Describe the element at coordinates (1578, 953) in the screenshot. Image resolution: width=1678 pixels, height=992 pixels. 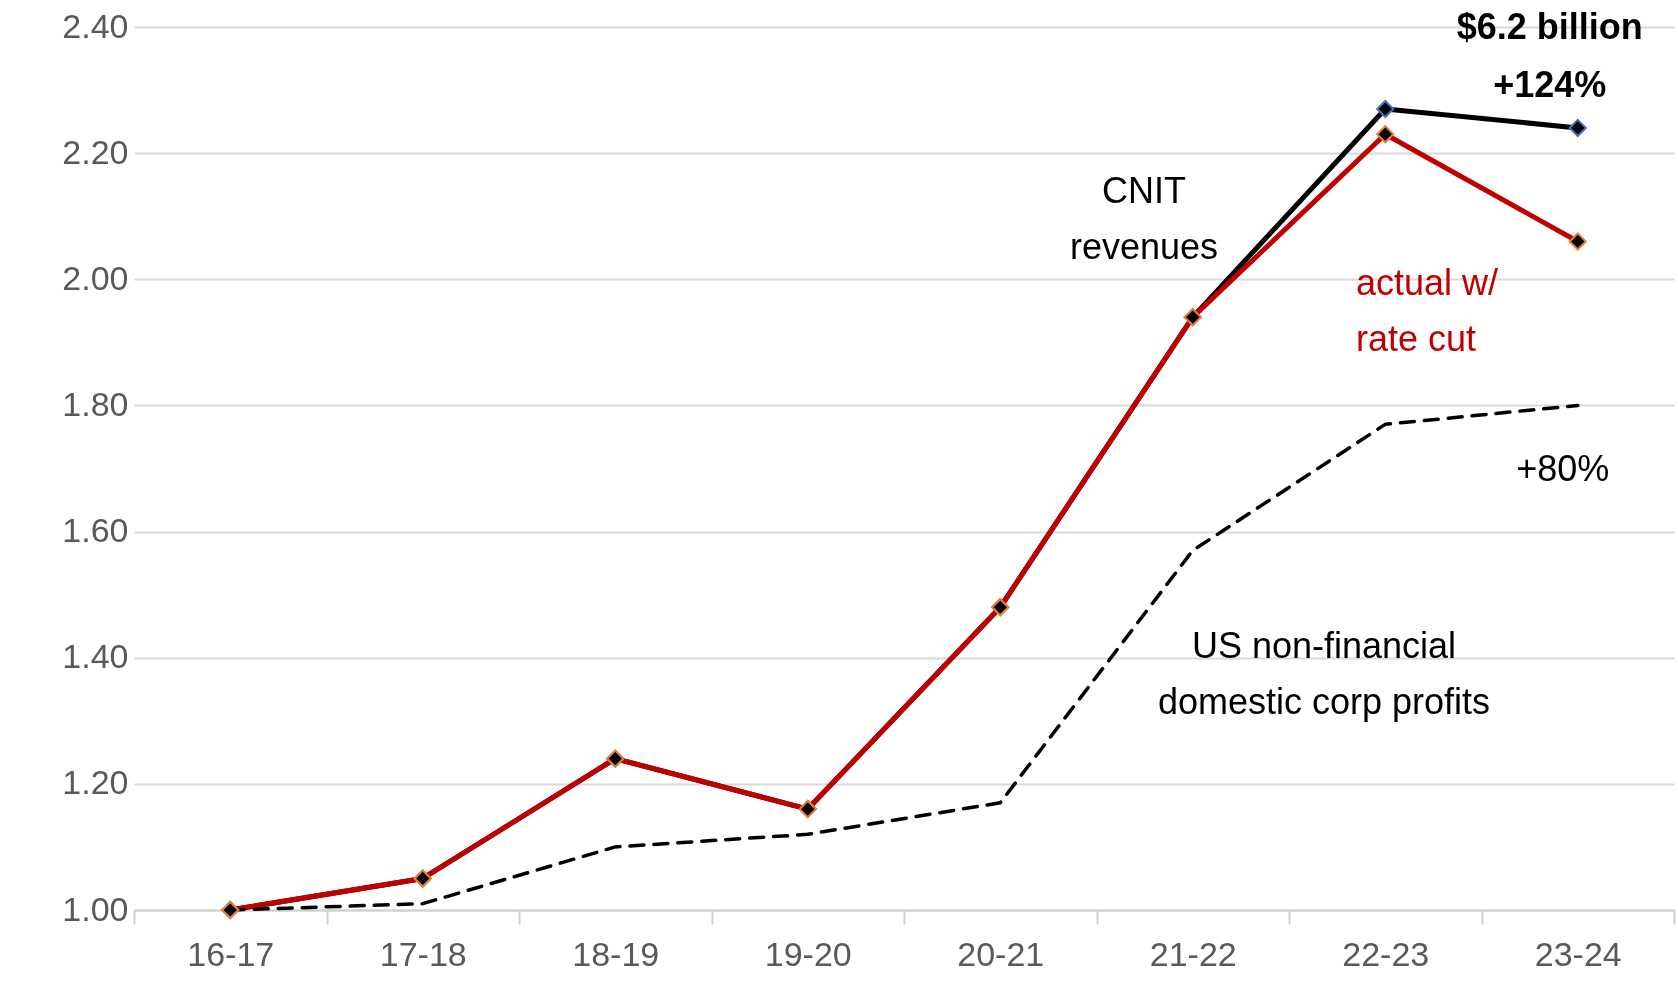
I see `x-tick-label: 23-24` at that location.